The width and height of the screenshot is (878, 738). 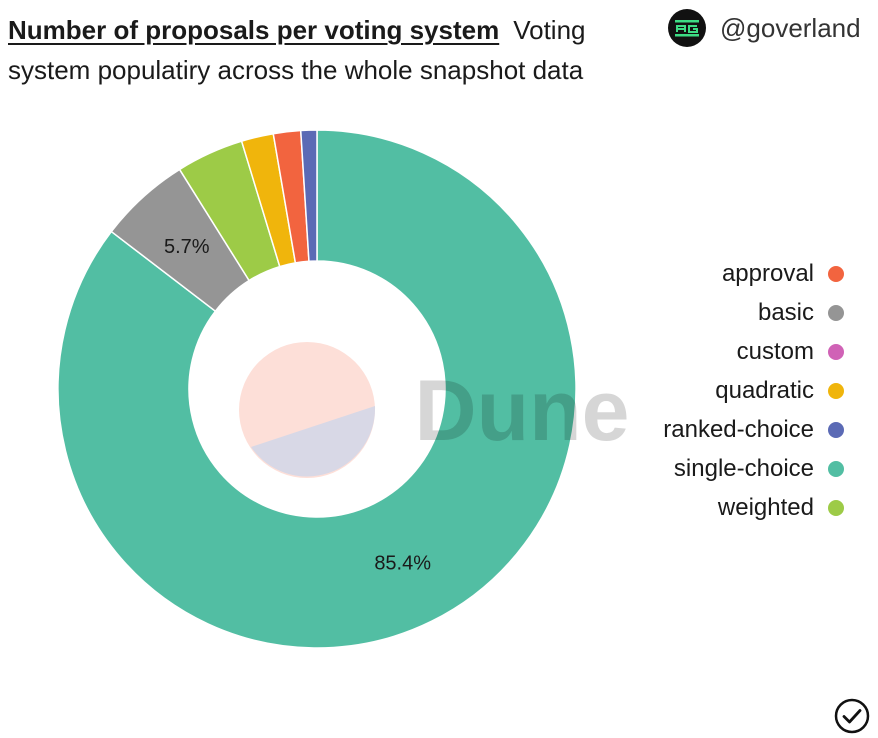 I want to click on legend-item-custom: custom, so click(x=753, y=351).